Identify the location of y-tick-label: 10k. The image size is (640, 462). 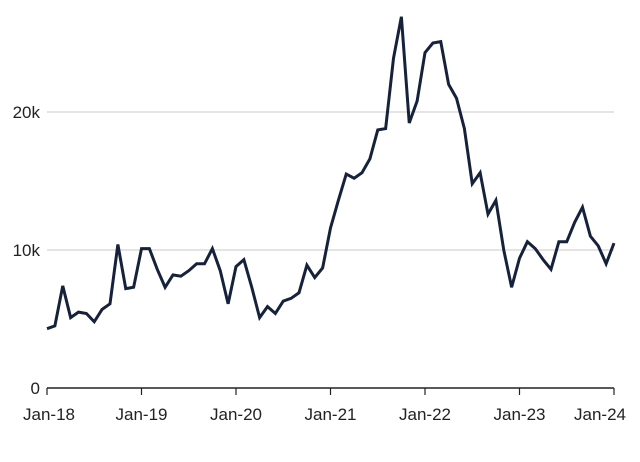
(27, 250).